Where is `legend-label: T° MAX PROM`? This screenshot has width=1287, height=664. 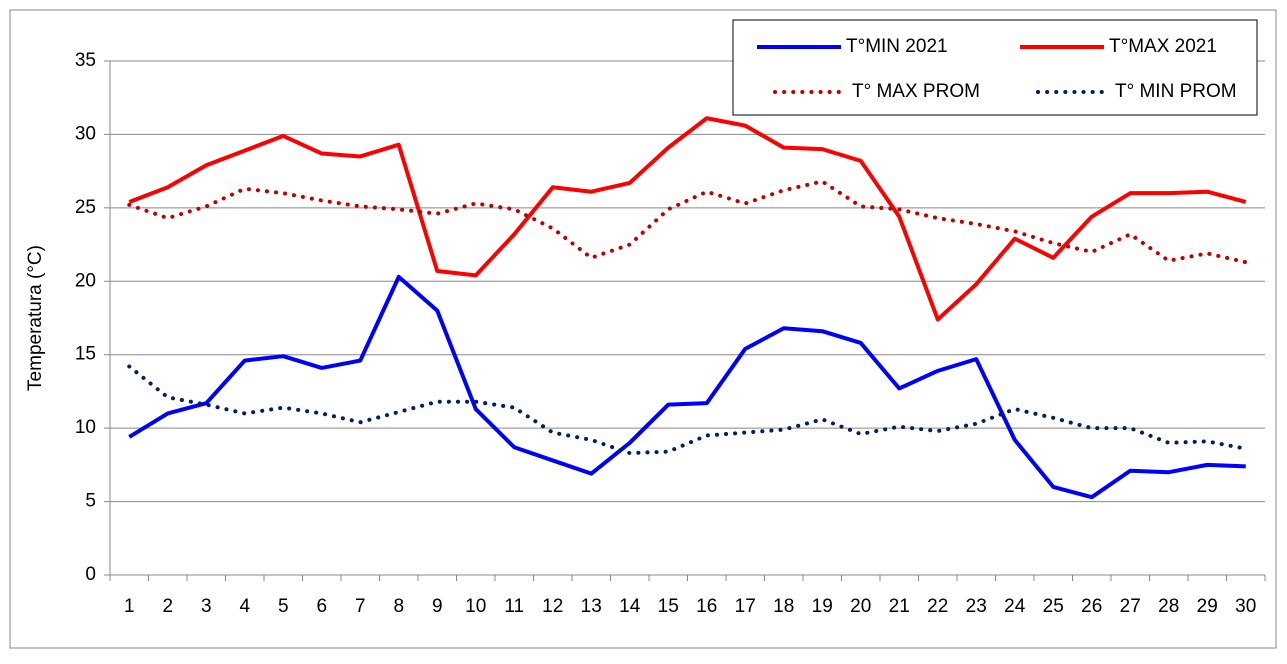
legend-label: T° MAX PROM is located at coordinates (916, 91).